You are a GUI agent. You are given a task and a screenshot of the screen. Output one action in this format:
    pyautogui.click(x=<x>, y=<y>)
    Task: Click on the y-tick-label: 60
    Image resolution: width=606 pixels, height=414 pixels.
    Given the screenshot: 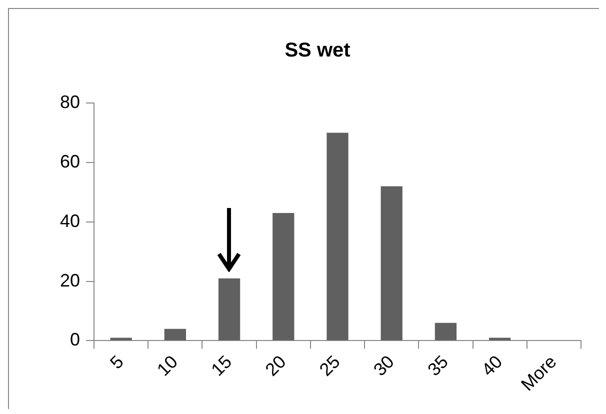 What is the action you would take?
    pyautogui.click(x=70, y=161)
    